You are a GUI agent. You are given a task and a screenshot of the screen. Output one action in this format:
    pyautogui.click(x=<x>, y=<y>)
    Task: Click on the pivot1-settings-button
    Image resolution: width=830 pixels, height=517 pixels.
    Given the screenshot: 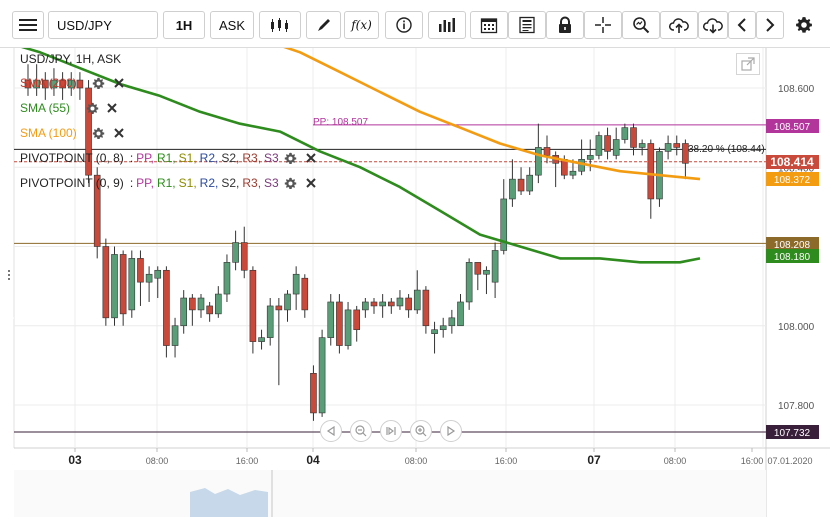 What is the action you would take?
    pyautogui.click(x=291, y=158)
    